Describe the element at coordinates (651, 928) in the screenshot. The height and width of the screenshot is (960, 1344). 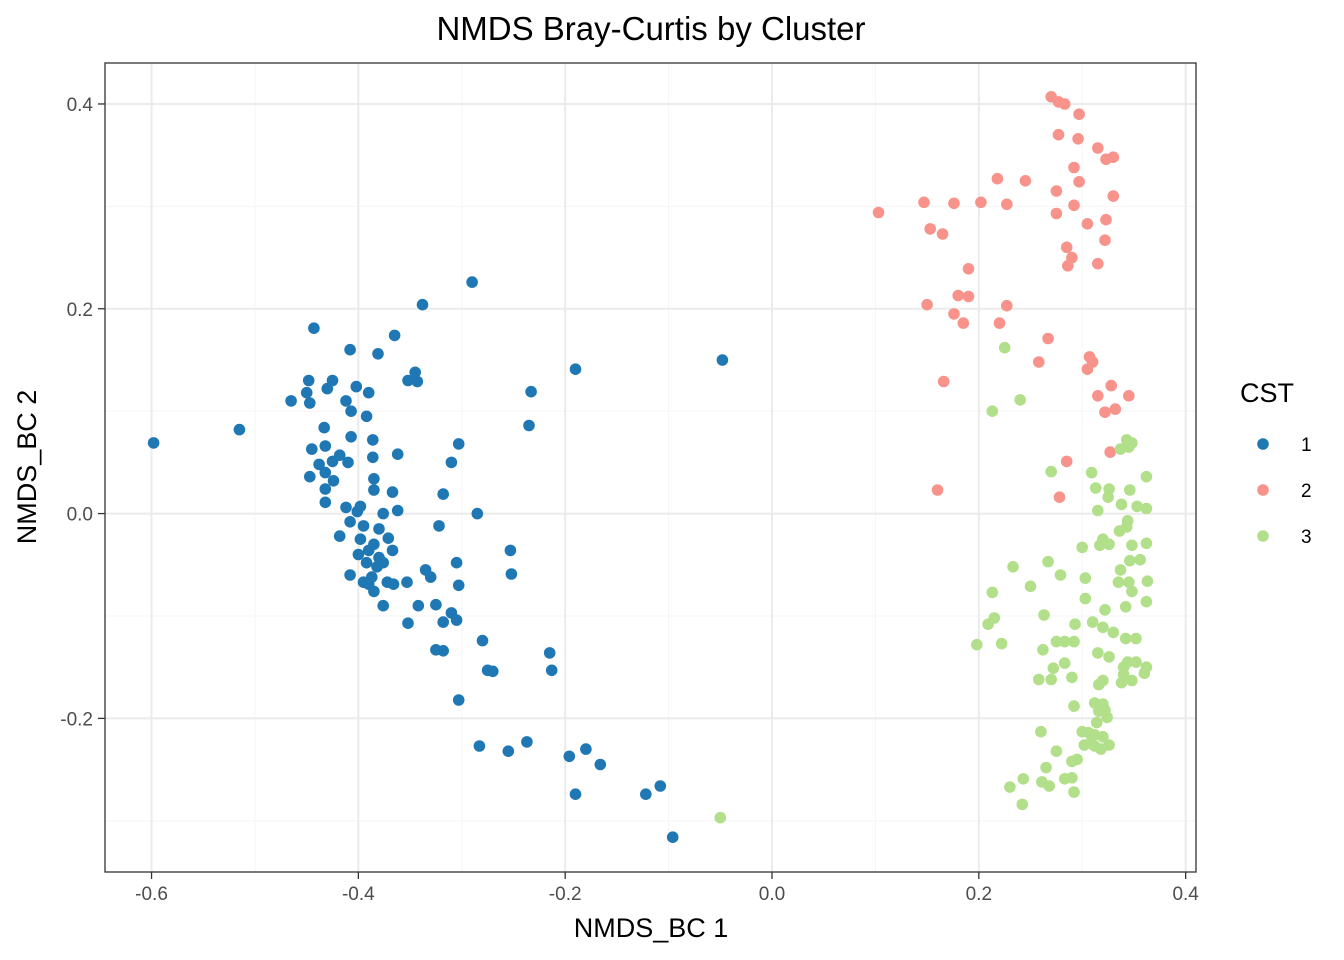
I see `x-axis-title: NMDS_BC 1` at that location.